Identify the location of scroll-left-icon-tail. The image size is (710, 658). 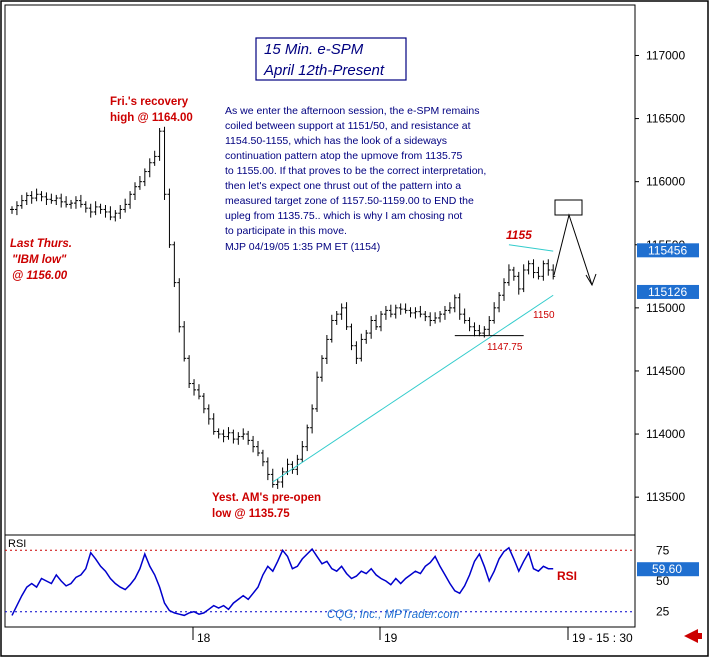
(700, 636).